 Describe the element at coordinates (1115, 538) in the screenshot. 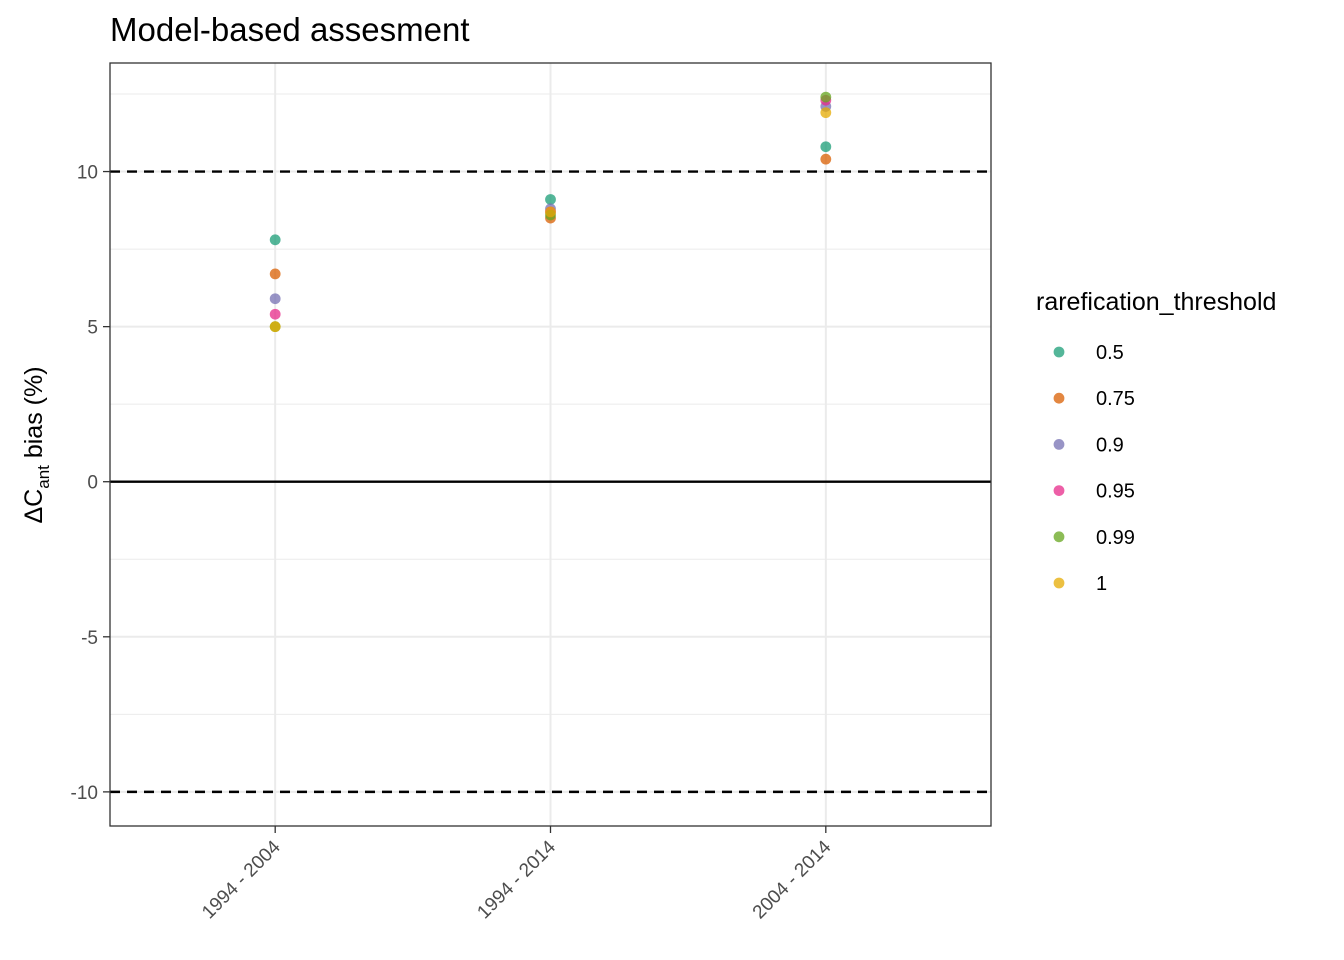

I see `legend-label: 0.99` at that location.